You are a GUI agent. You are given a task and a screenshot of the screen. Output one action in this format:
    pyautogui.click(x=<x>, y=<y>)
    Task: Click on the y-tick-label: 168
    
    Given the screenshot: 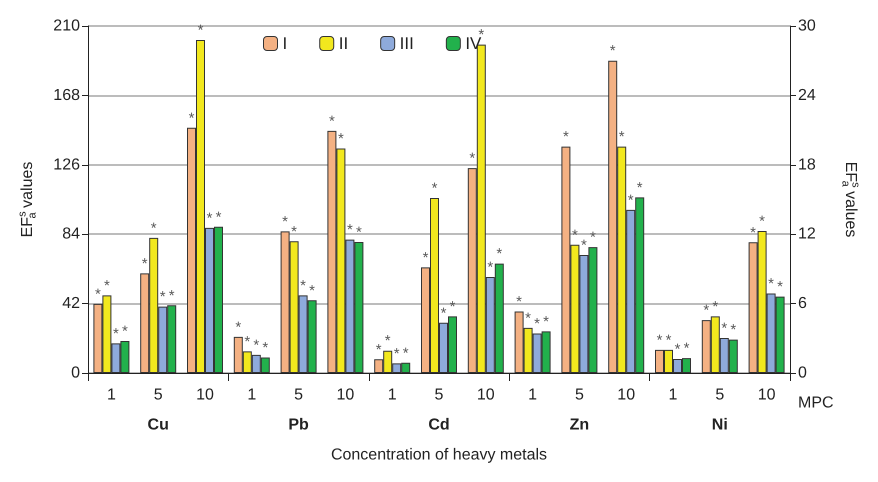 What is the action you would take?
    pyautogui.click(x=66, y=95)
    